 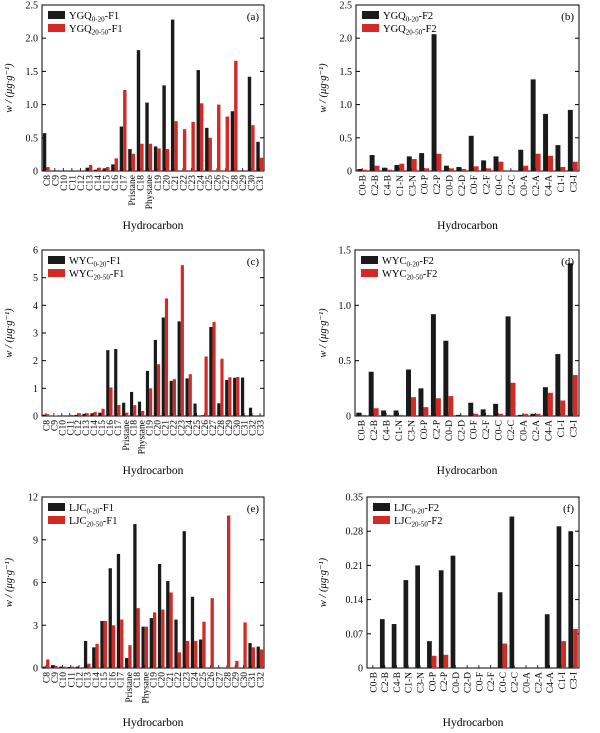 I want to click on y-tick-label: 2.5, so click(x=346, y=6).